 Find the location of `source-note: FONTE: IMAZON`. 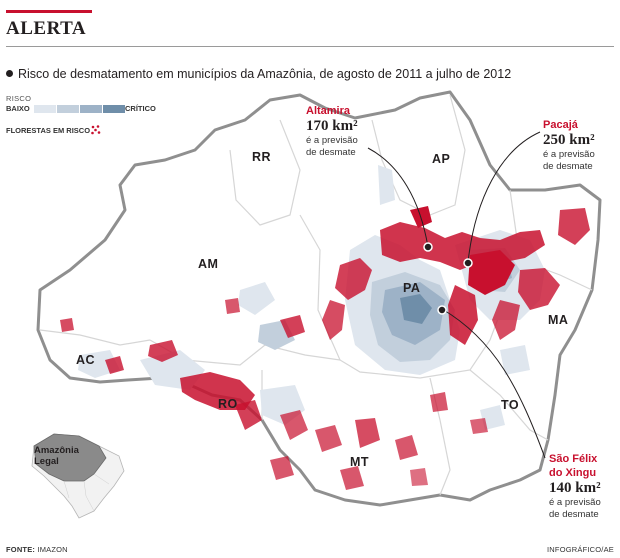

source-note: FONTE: IMAZON is located at coordinates (37, 549).